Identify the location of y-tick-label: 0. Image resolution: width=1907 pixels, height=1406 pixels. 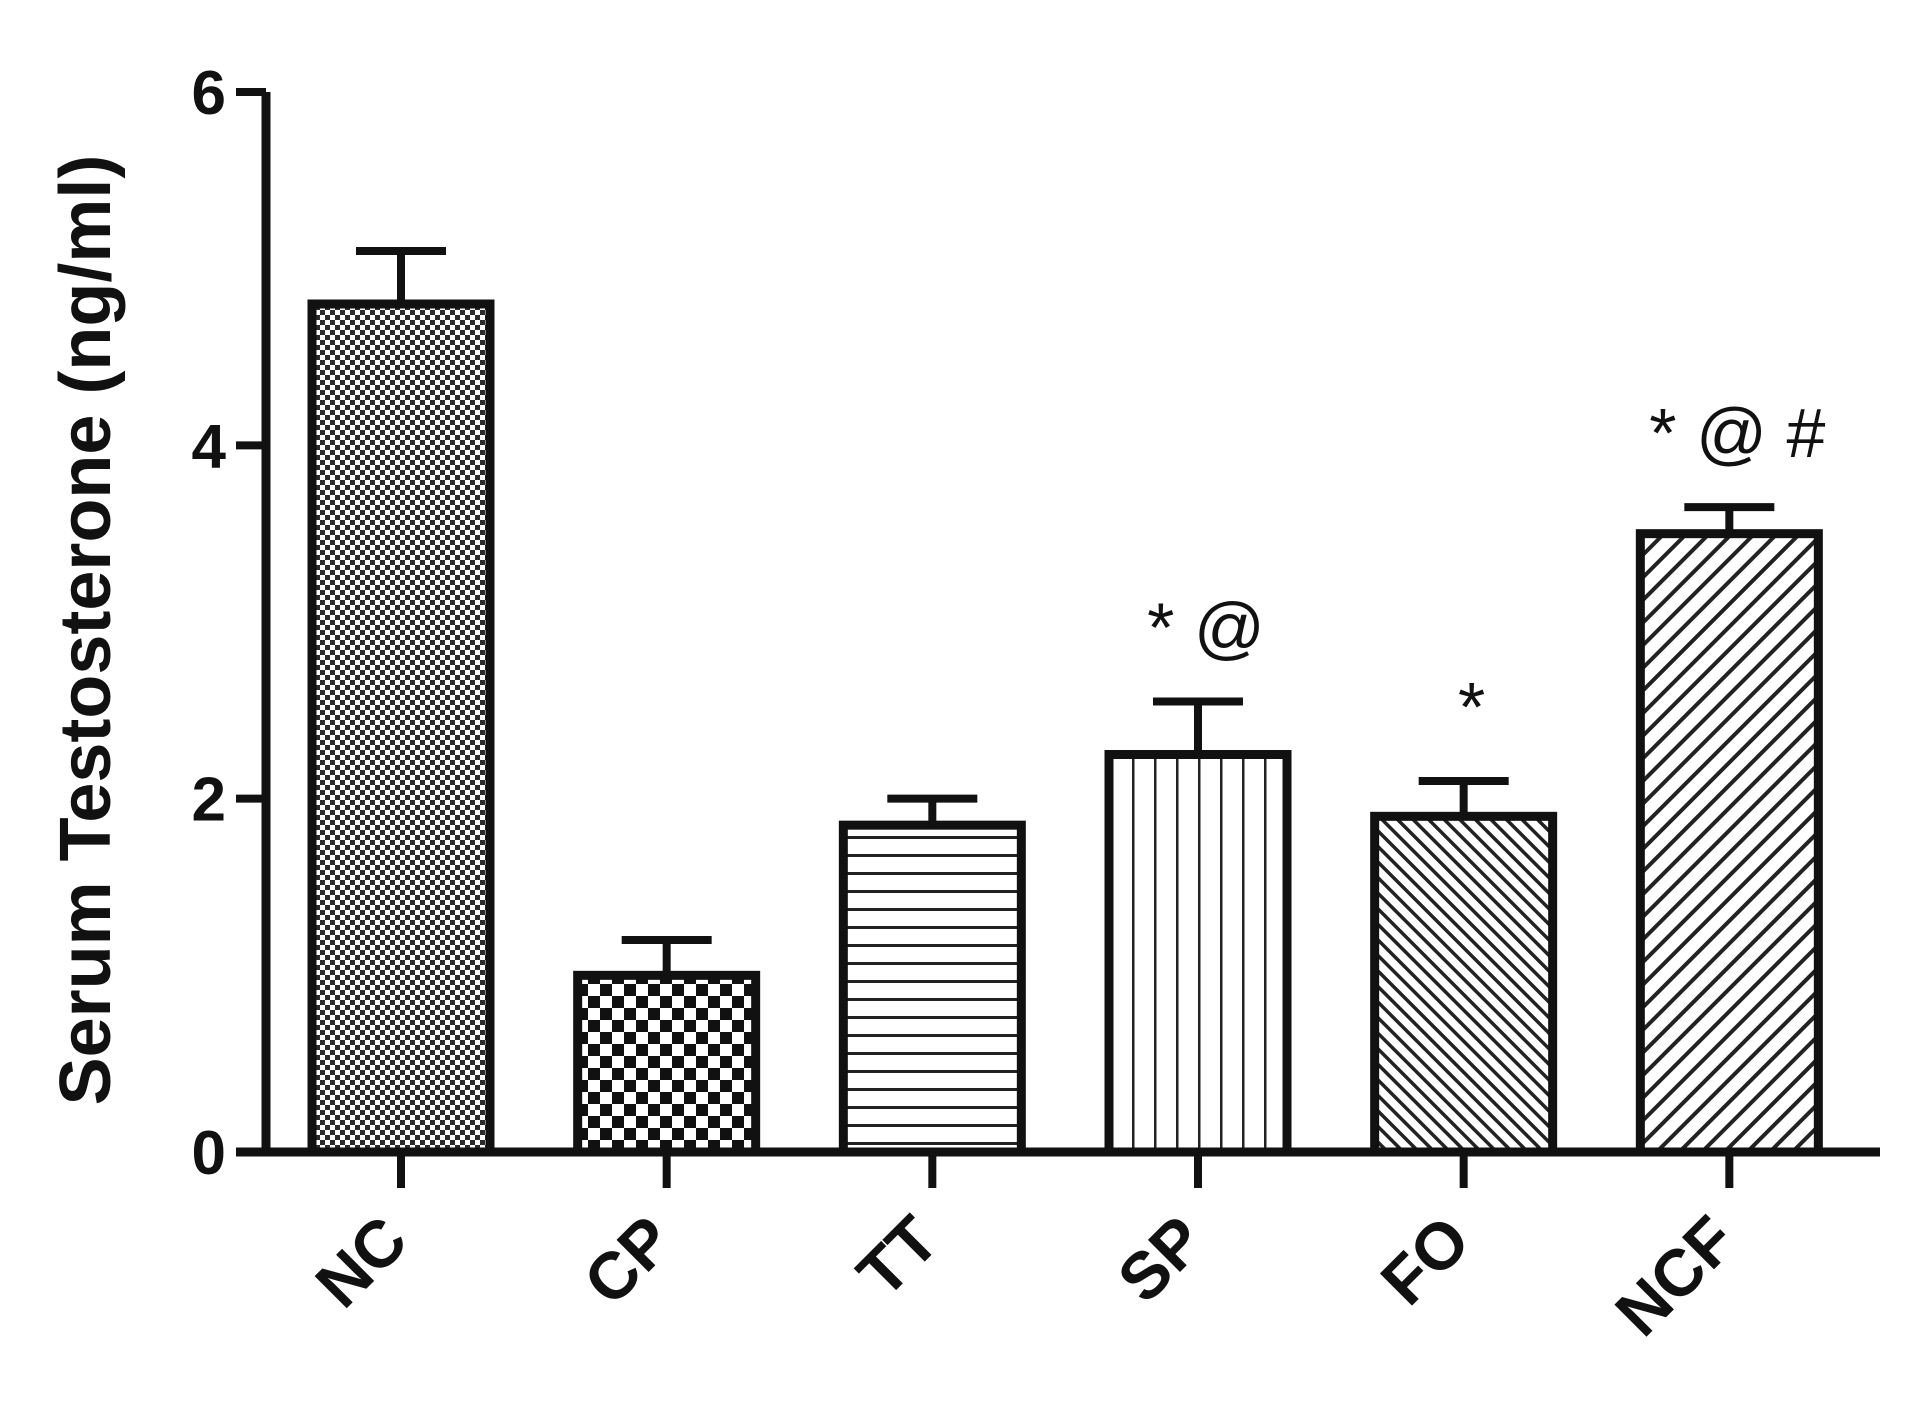
(209, 1153).